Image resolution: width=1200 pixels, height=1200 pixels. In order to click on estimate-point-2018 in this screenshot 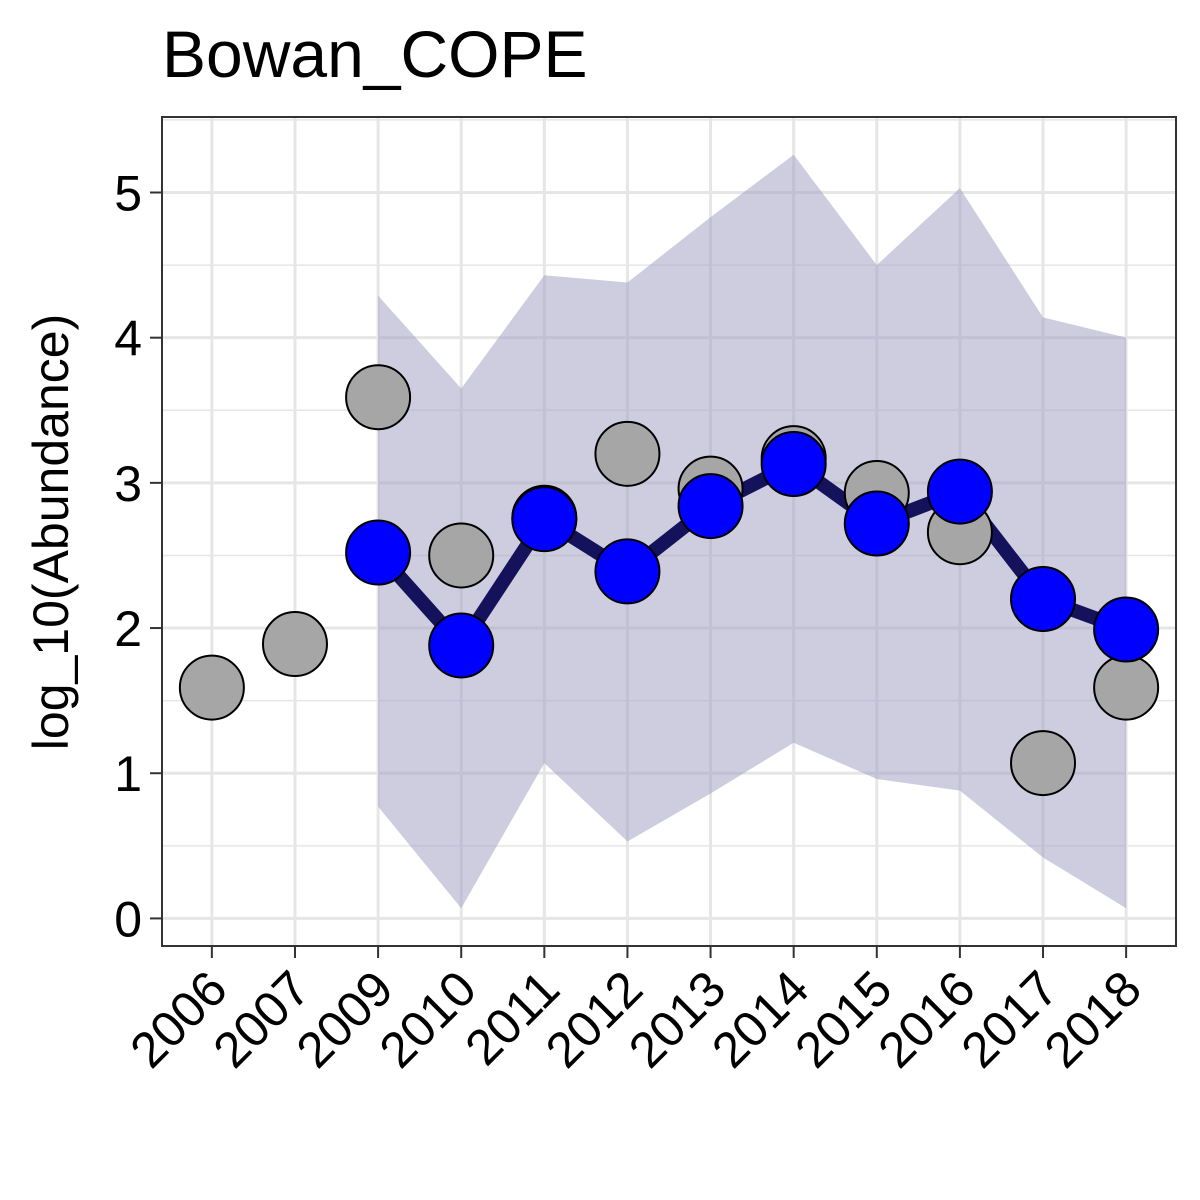, I will do `click(1126, 629)`.